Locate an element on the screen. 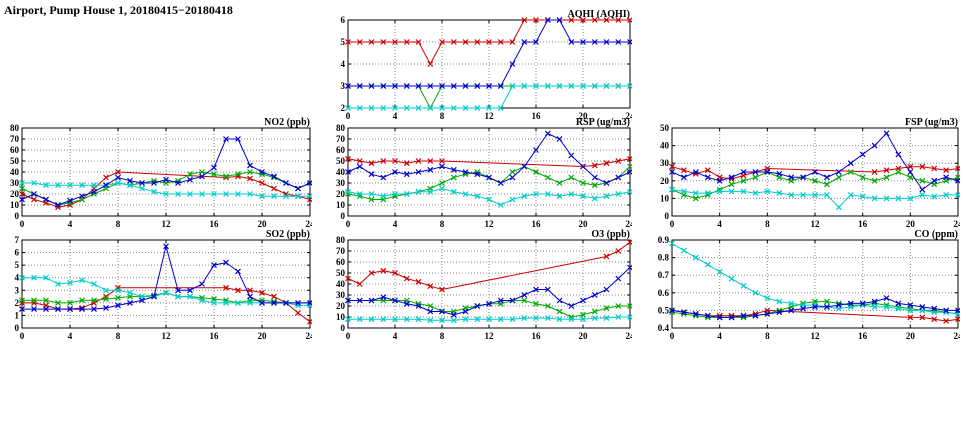  svg-text: 7 is located at coordinates (17, 240).